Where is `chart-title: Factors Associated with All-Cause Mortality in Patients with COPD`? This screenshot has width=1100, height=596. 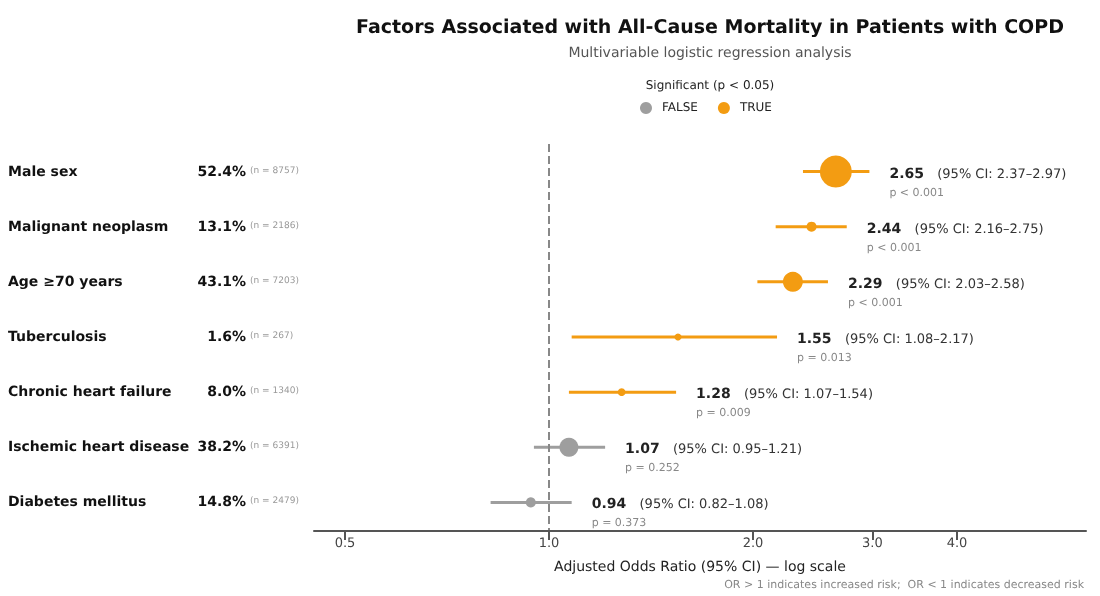 chart-title: Factors Associated with All-Cause Mortality in Patients with COPD is located at coordinates (710, 28).